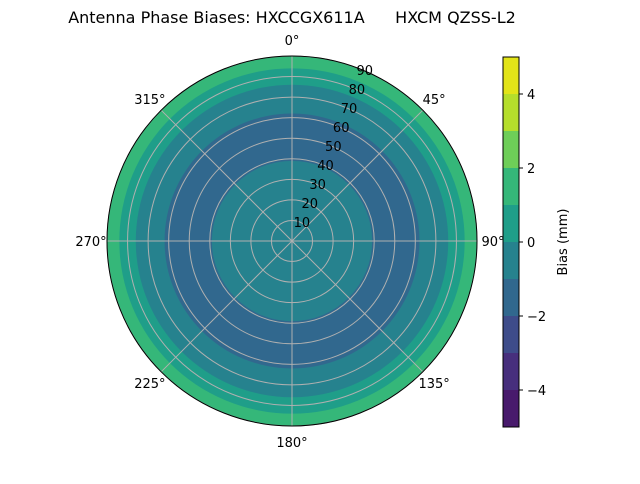 The width and height of the screenshot is (640, 484). Describe the element at coordinates (302, 223) in the screenshot. I see `r-tick-label: 10` at that location.